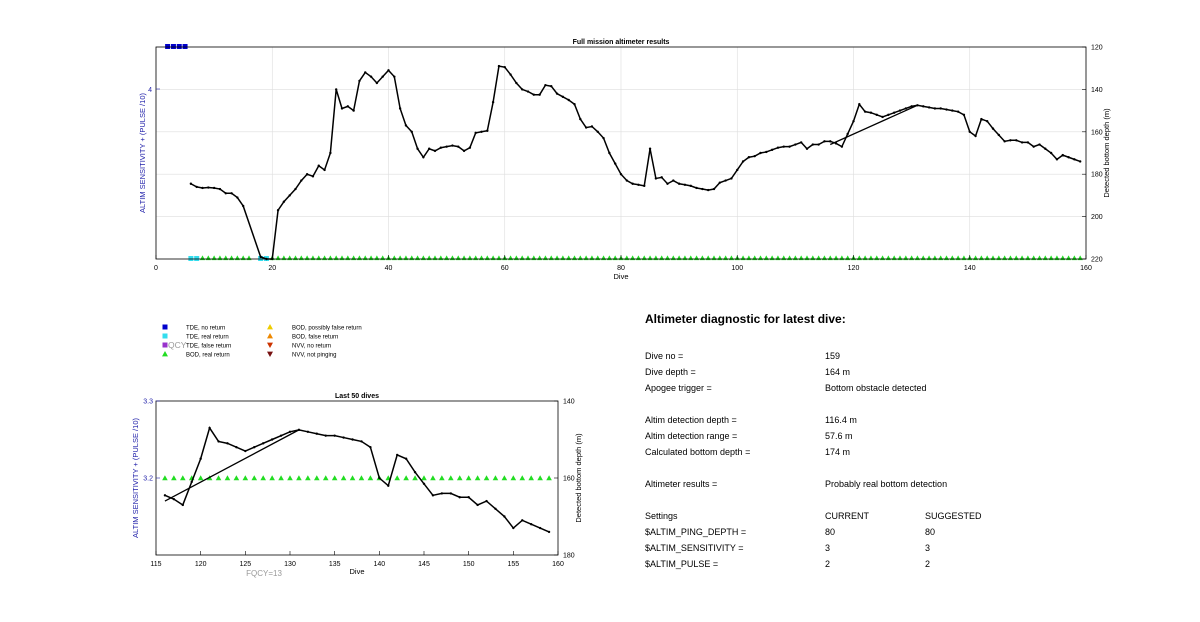 The height and width of the screenshot is (622, 1200). I want to click on legend-label: TDE, real return, so click(207, 338).